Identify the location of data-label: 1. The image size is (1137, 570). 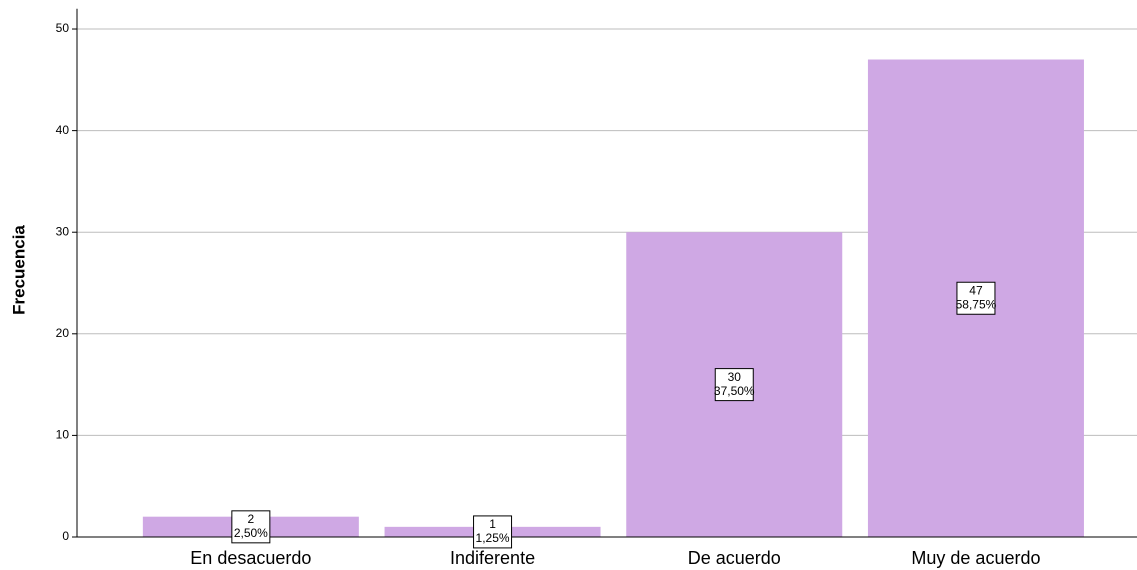
(492, 524).